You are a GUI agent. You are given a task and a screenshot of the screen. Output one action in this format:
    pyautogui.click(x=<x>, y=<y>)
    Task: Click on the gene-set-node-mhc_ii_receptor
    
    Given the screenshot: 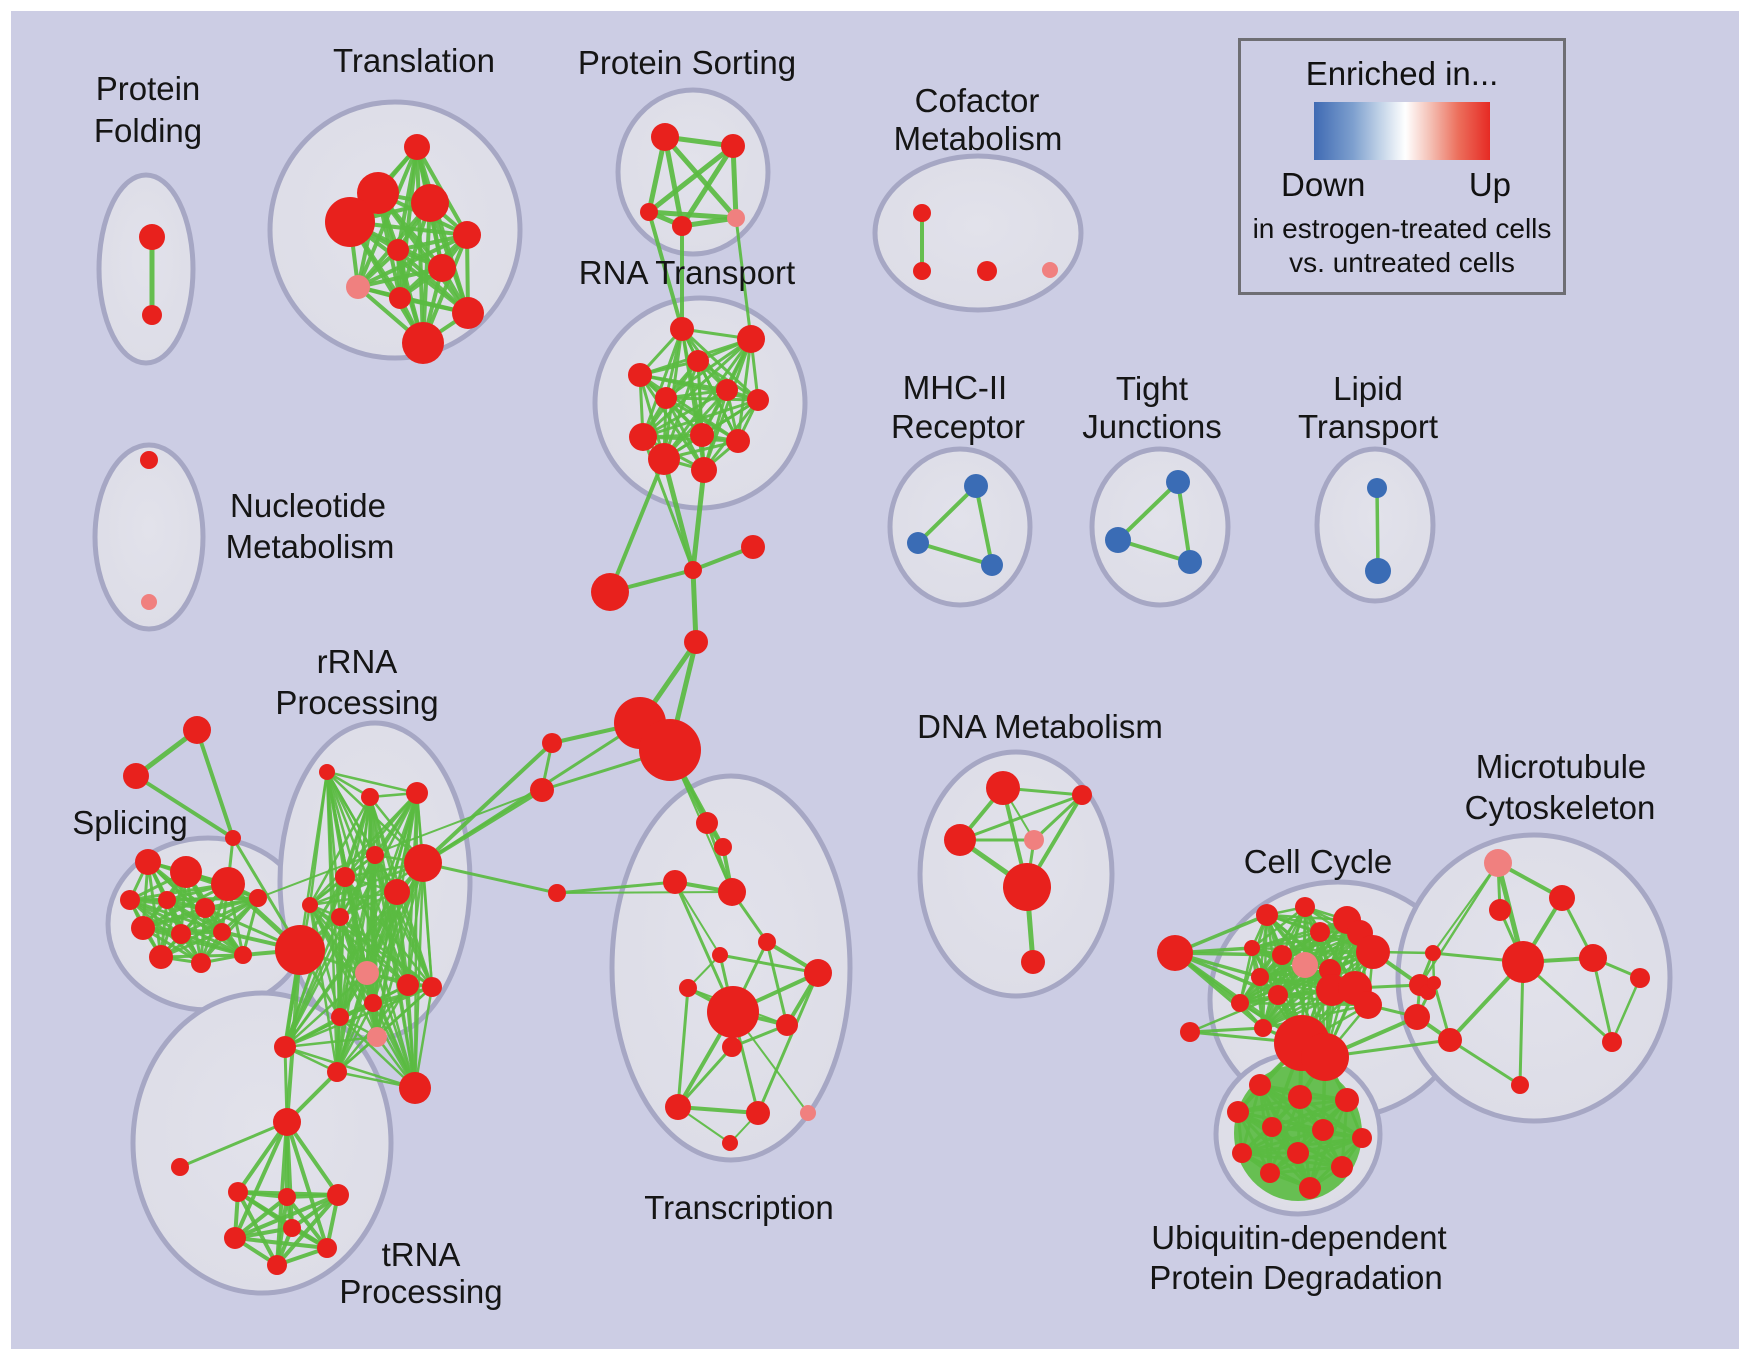 What is the action you would take?
    pyautogui.click(x=918, y=543)
    